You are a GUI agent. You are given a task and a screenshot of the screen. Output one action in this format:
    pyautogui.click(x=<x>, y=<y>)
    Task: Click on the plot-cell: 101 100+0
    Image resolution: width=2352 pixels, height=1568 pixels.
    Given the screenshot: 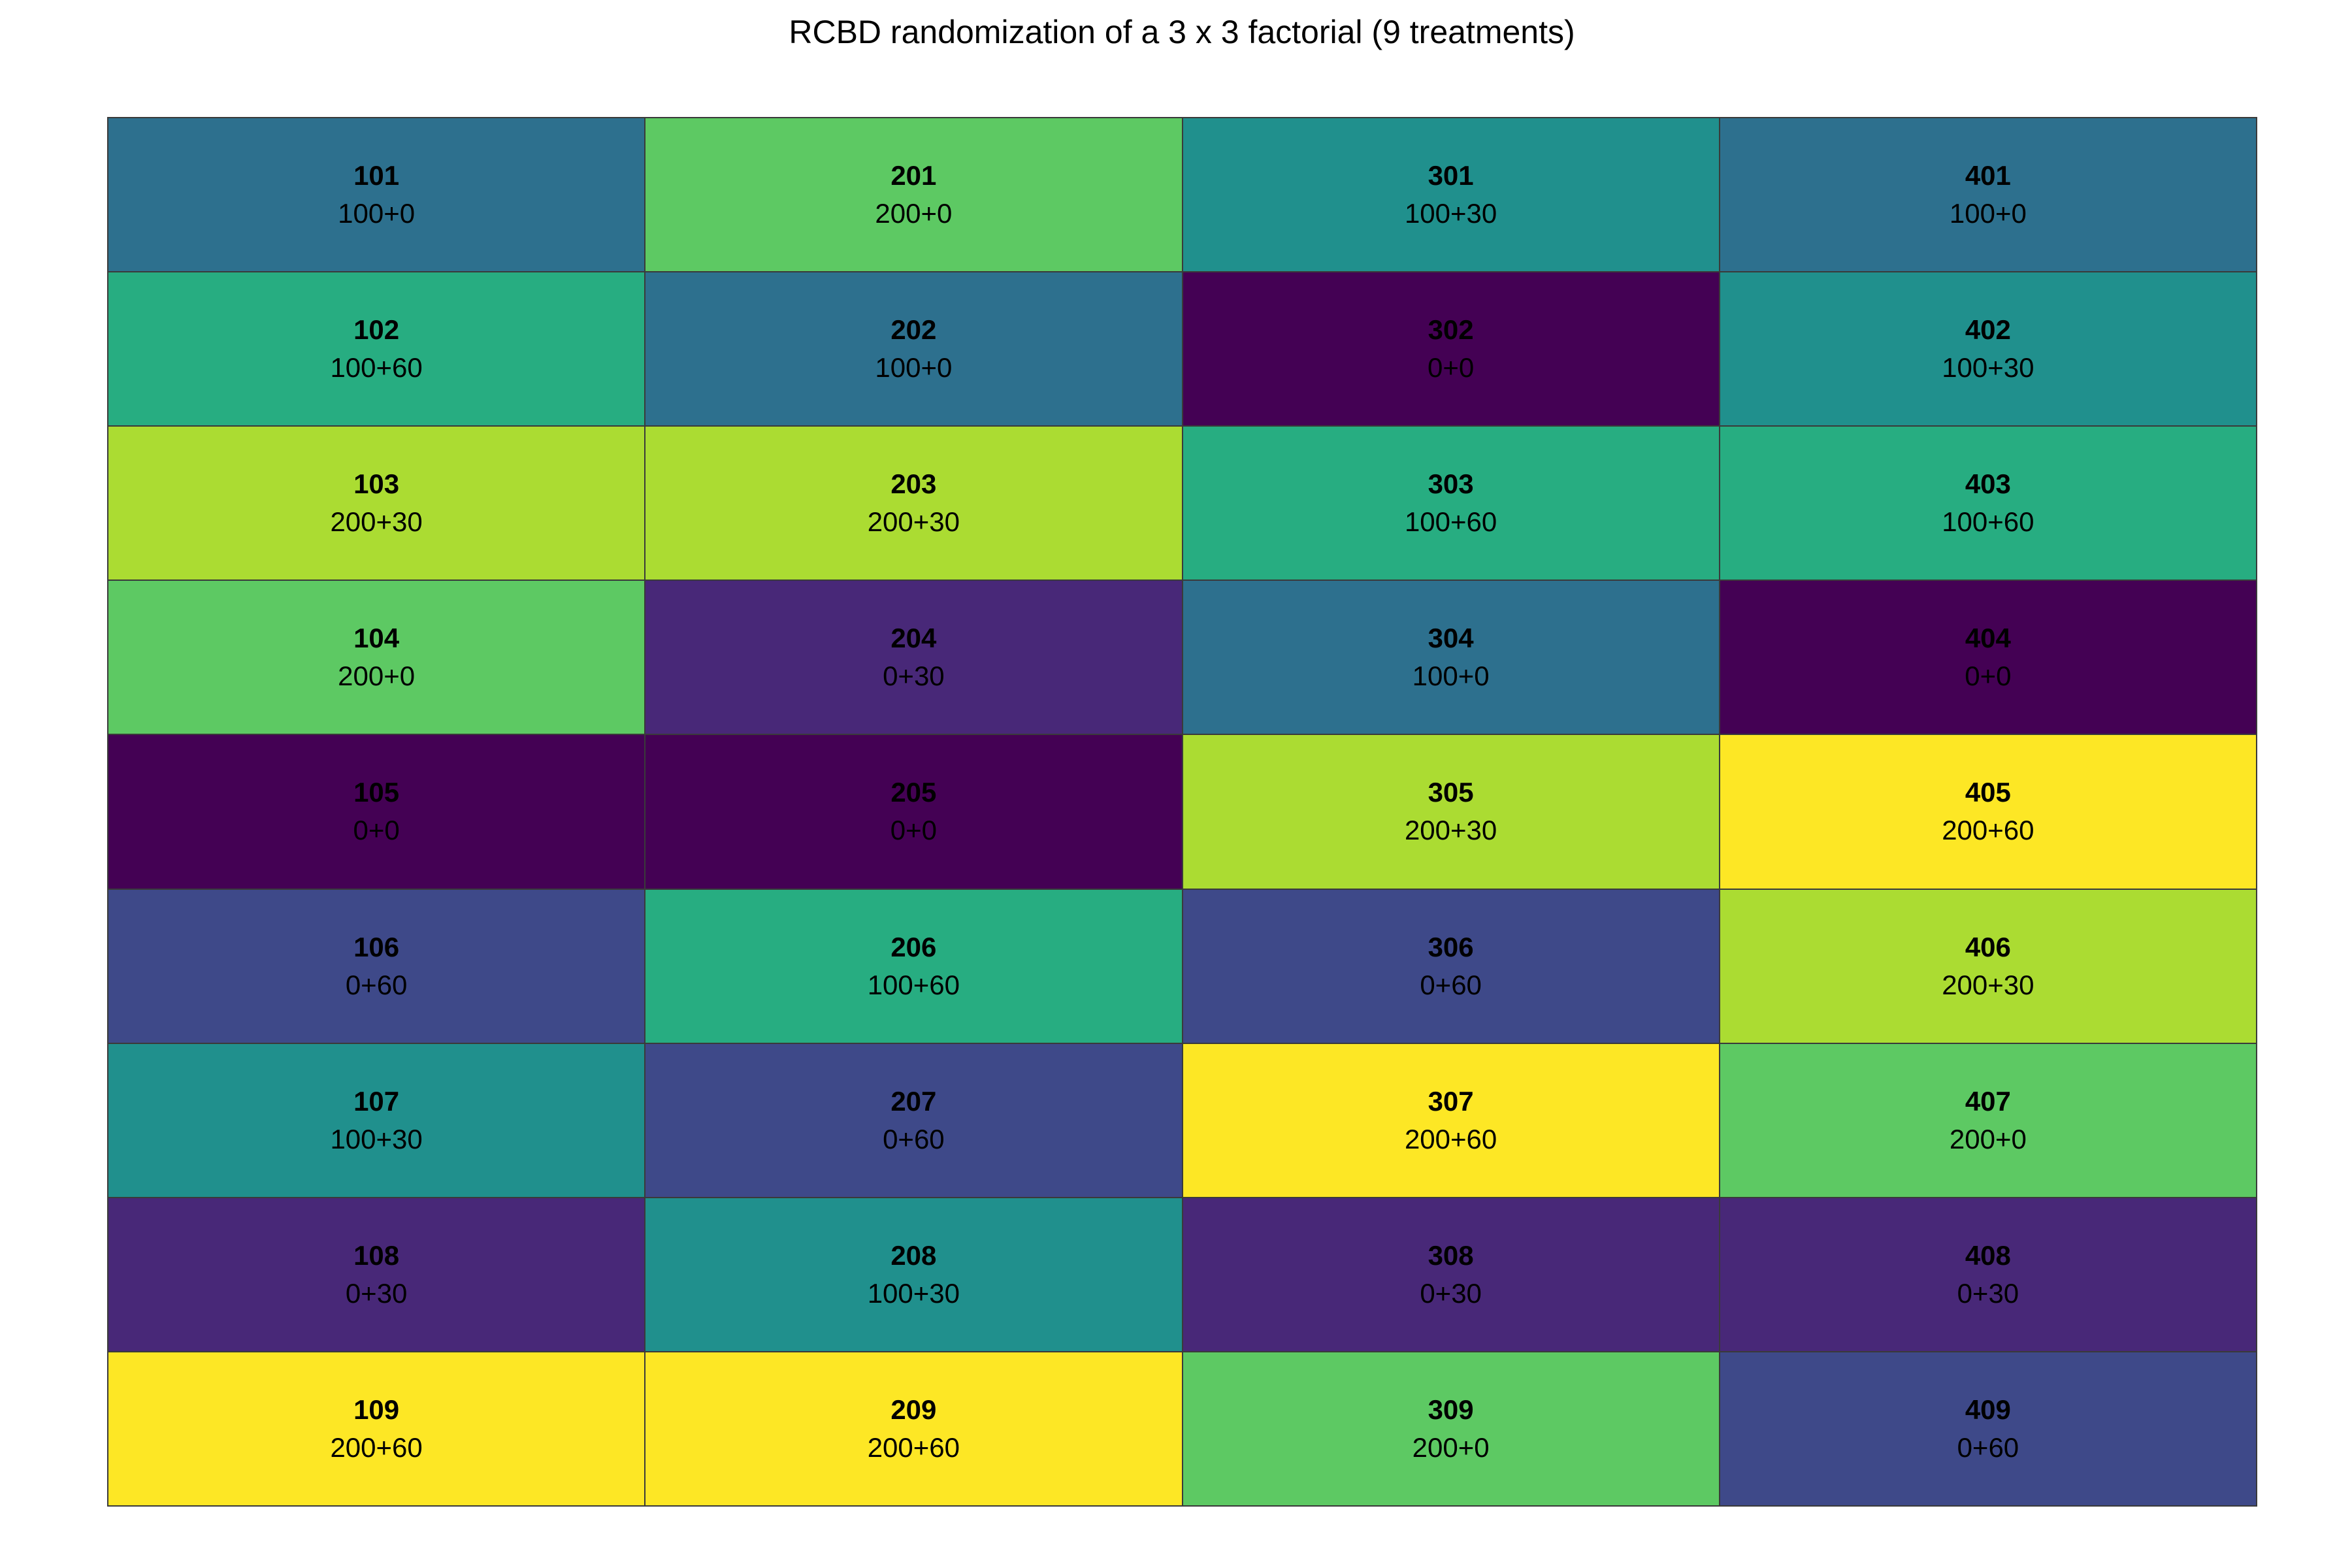 What is the action you would take?
    pyautogui.click(x=376, y=195)
    